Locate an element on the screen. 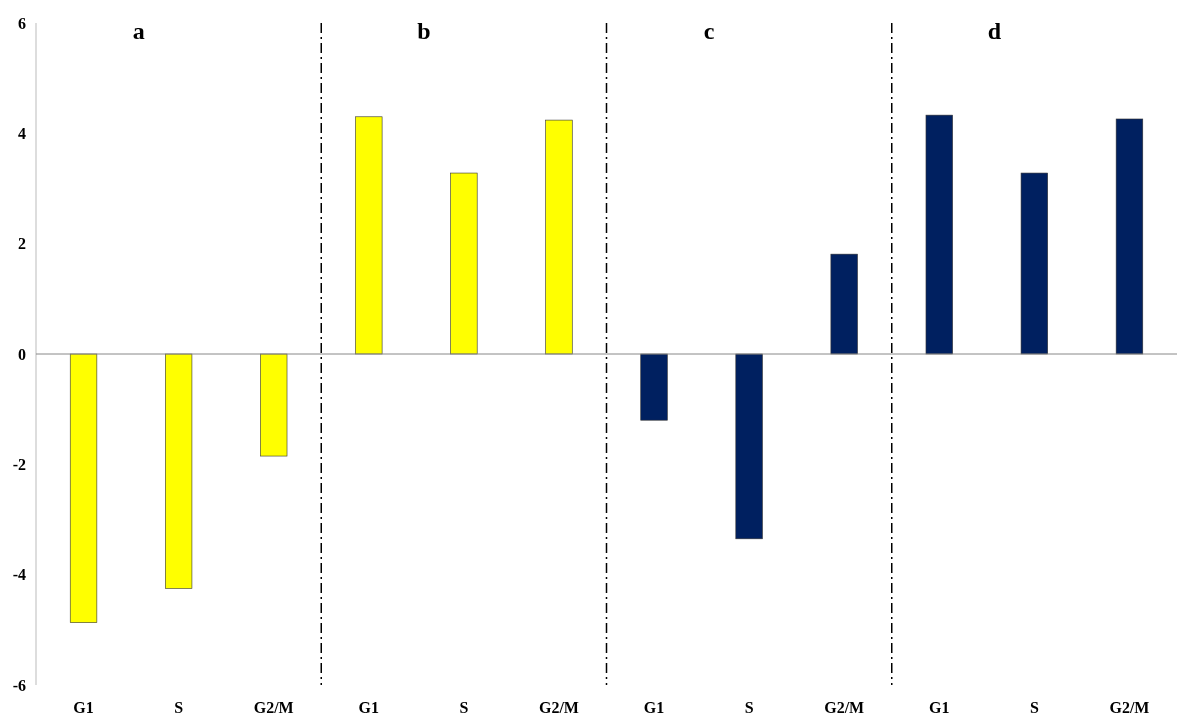 This screenshot has height=727, width=1187. annotation: c is located at coordinates (709, 31).